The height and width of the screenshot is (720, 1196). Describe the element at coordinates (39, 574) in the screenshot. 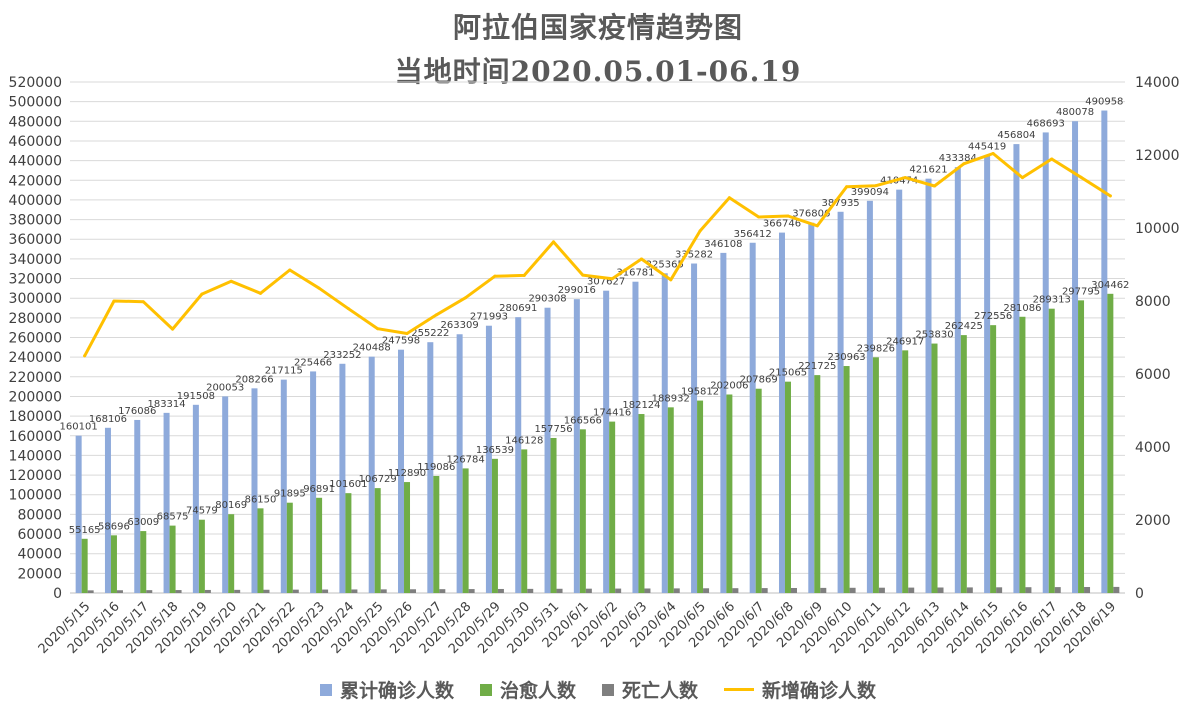

I see `y-left-tick-label: 20000` at that location.